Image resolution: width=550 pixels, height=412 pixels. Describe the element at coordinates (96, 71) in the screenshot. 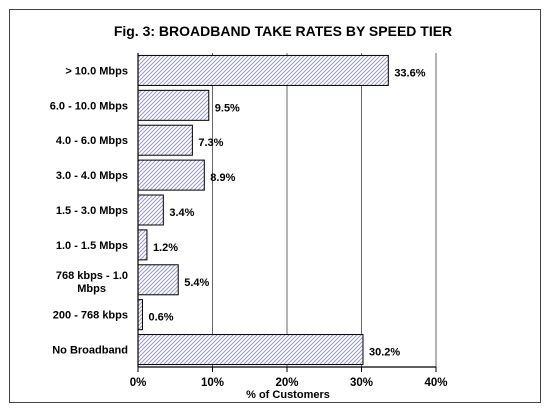

I see `category-label: > 10.0 Mbps` at that location.